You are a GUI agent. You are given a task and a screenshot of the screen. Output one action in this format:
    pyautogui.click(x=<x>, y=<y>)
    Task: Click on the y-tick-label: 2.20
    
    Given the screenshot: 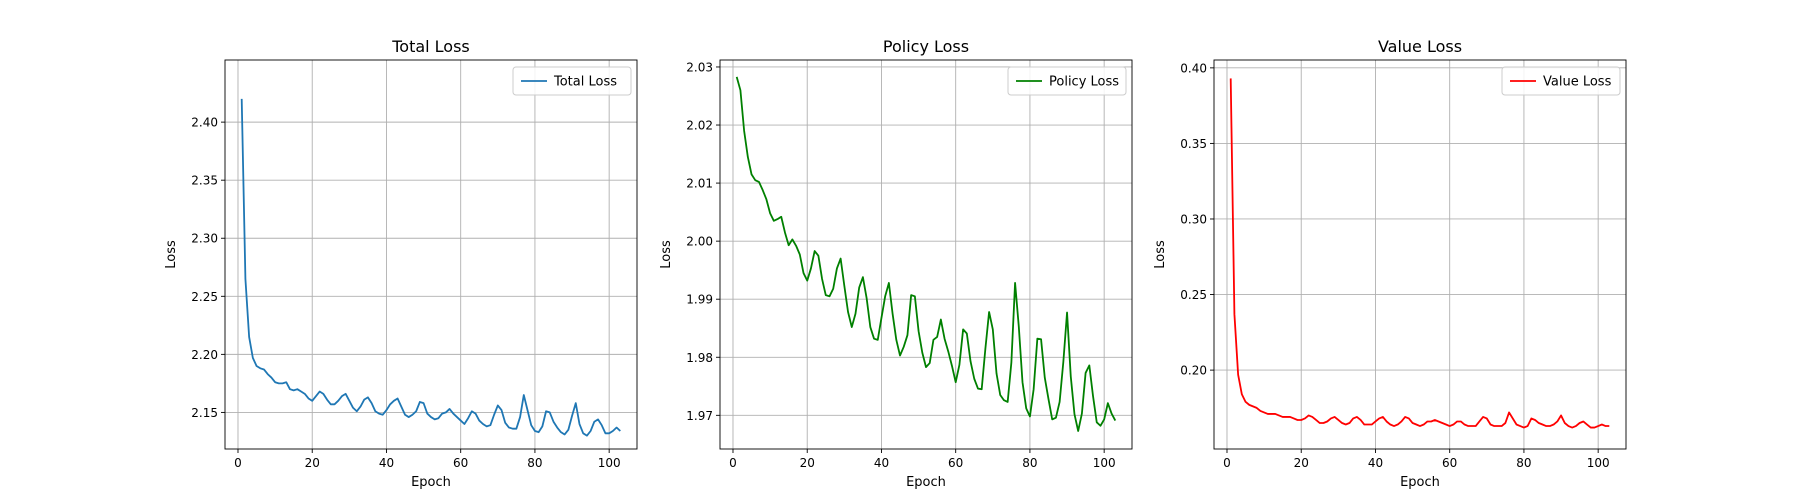 What is the action you would take?
    pyautogui.click(x=204, y=355)
    